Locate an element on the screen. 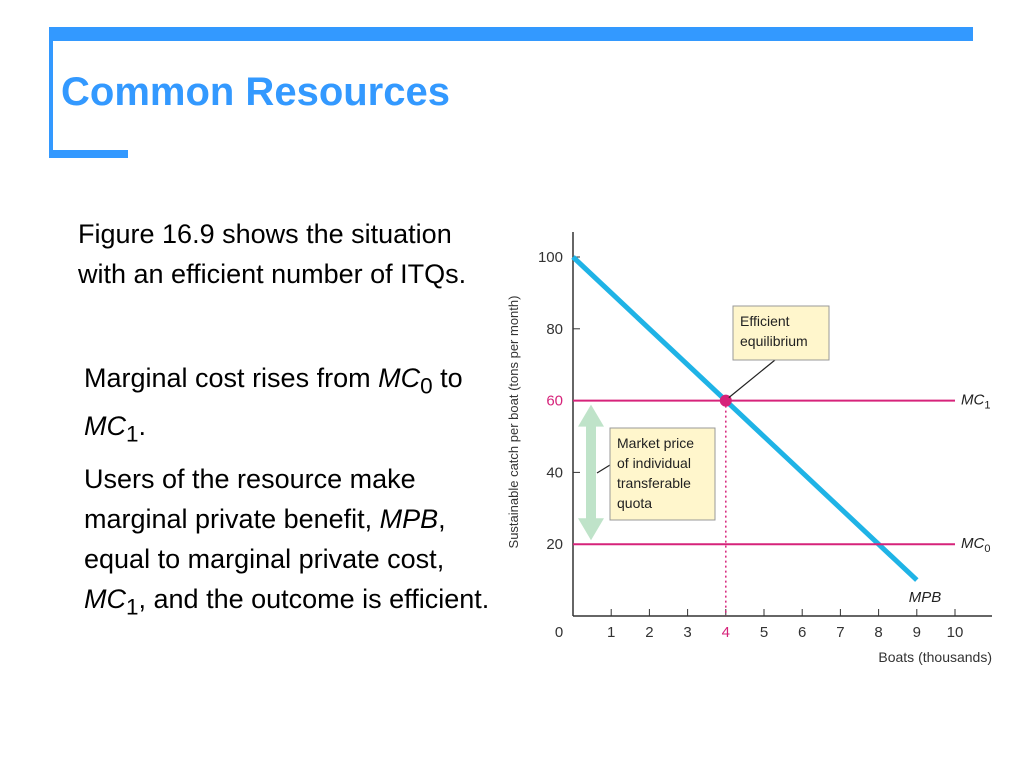 This screenshot has width=1024, height=768. y-tick-label: 60 is located at coordinates (554, 401).